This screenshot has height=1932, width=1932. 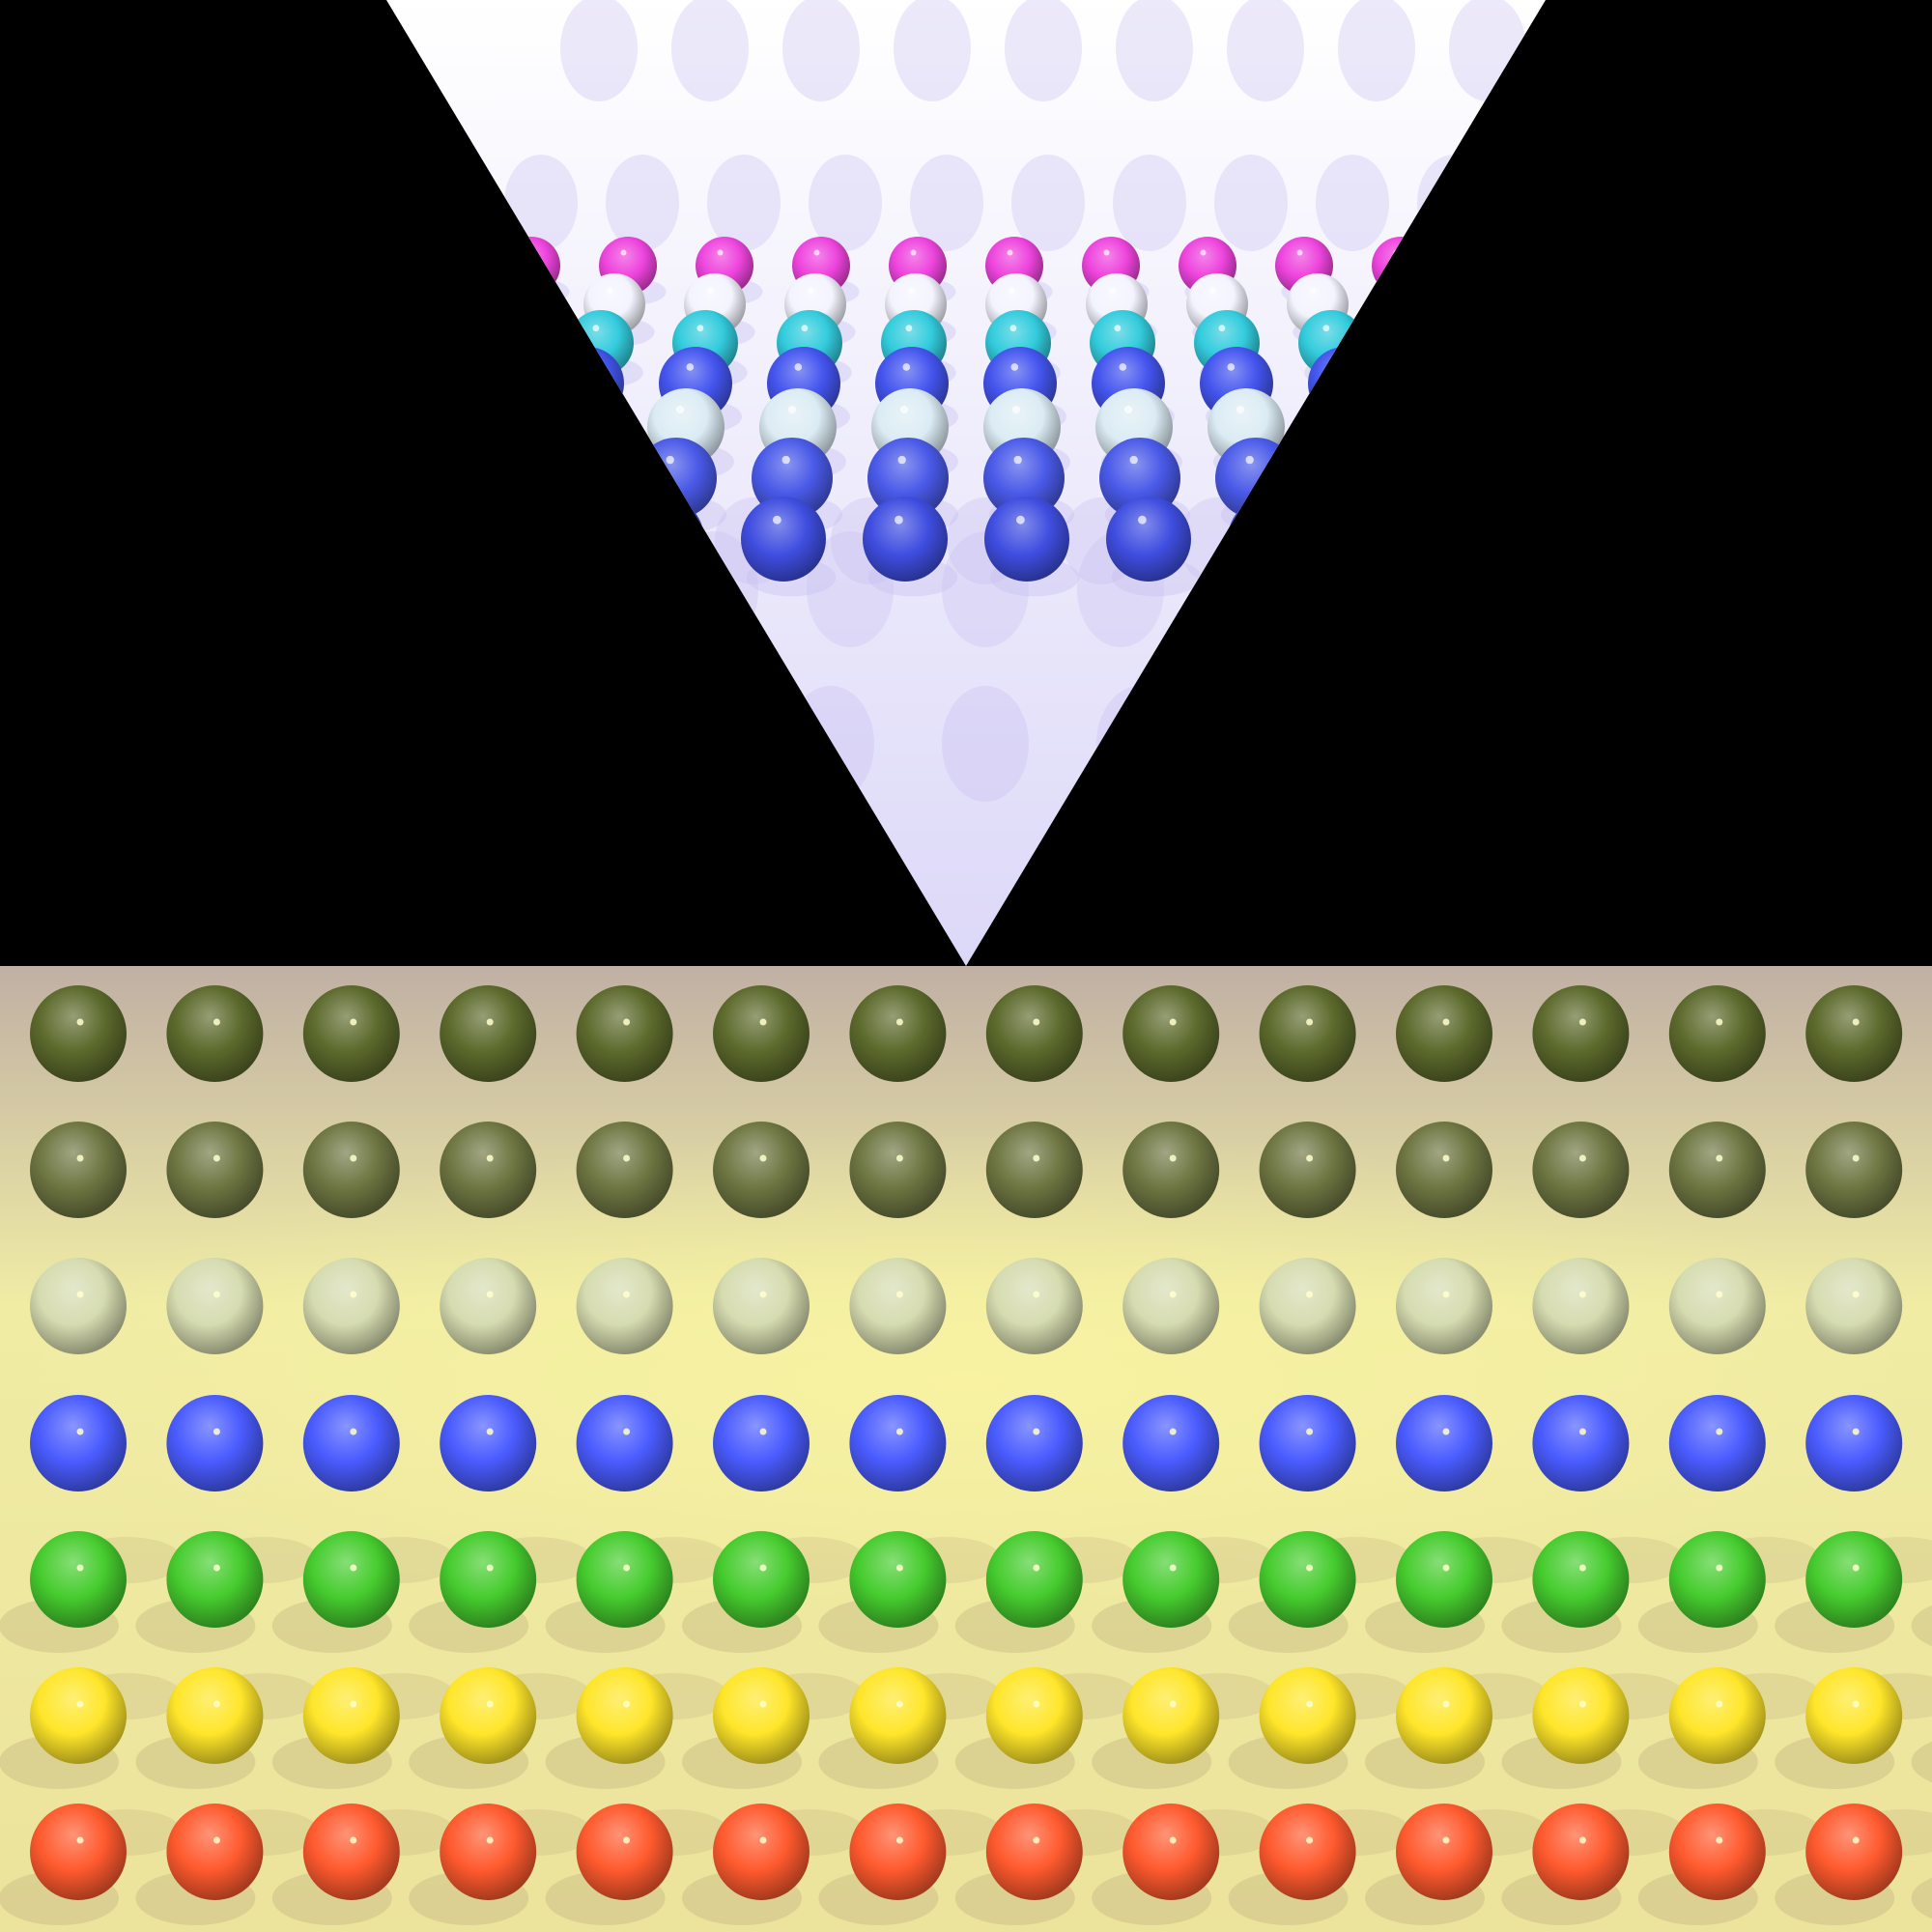 What do you see at coordinates (966, 1443) in the screenshot?
I see `blue-row` at bounding box center [966, 1443].